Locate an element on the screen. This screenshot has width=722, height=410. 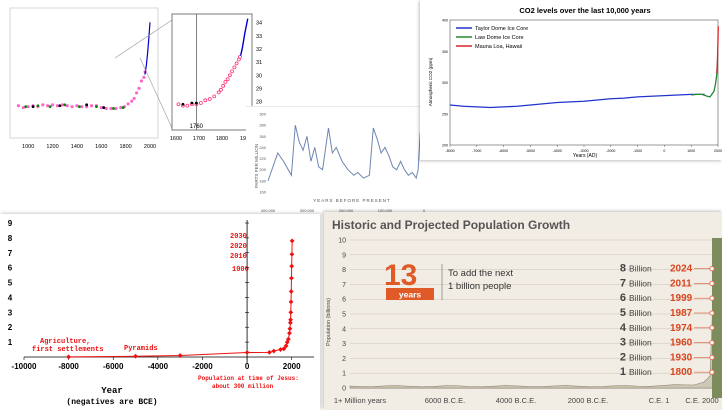
projected-y-tick-label: 7 is located at coordinates (344, 285).